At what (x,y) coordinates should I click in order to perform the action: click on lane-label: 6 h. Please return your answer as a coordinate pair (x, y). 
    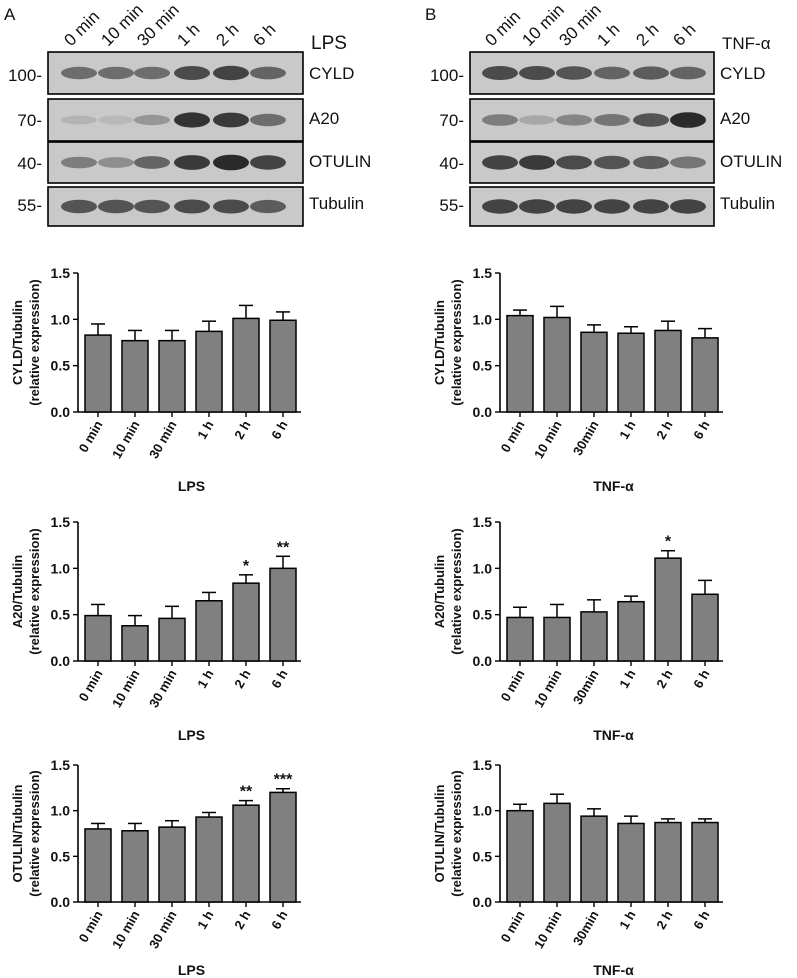
    Looking at the image, I should click on (684, 35).